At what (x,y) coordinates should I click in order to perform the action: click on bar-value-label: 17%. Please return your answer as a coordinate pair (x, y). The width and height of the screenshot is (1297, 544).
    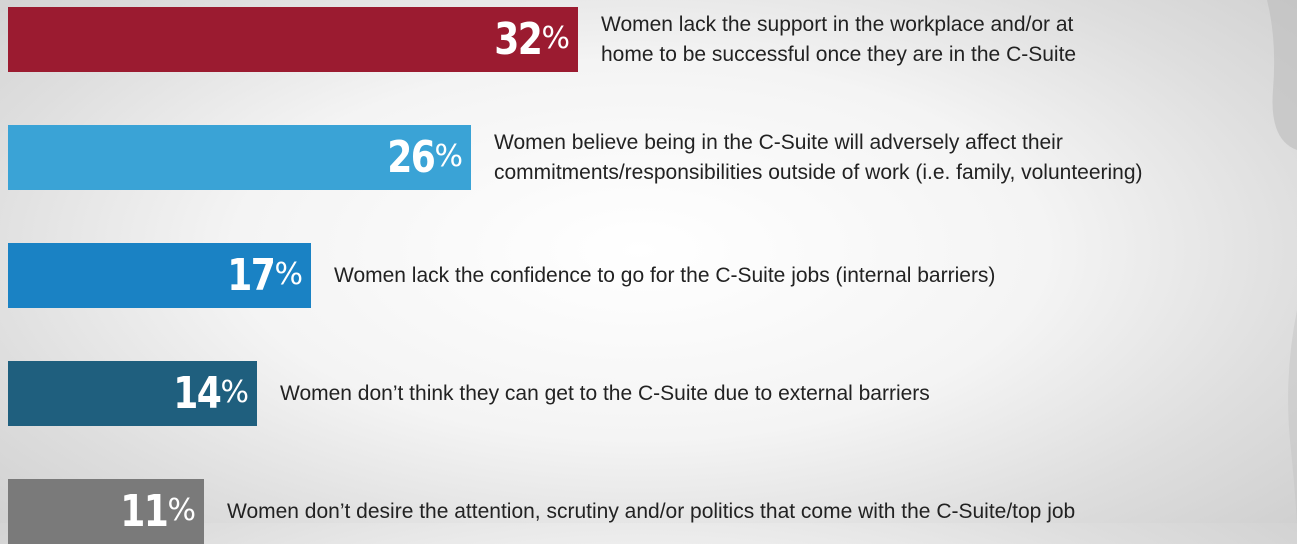
    Looking at the image, I should click on (260, 275).